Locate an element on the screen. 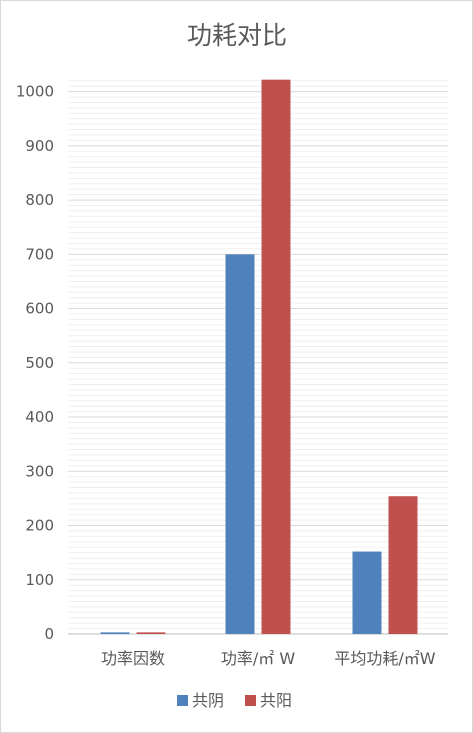  x-category-label: 功率/㎡ W is located at coordinates (258, 658).